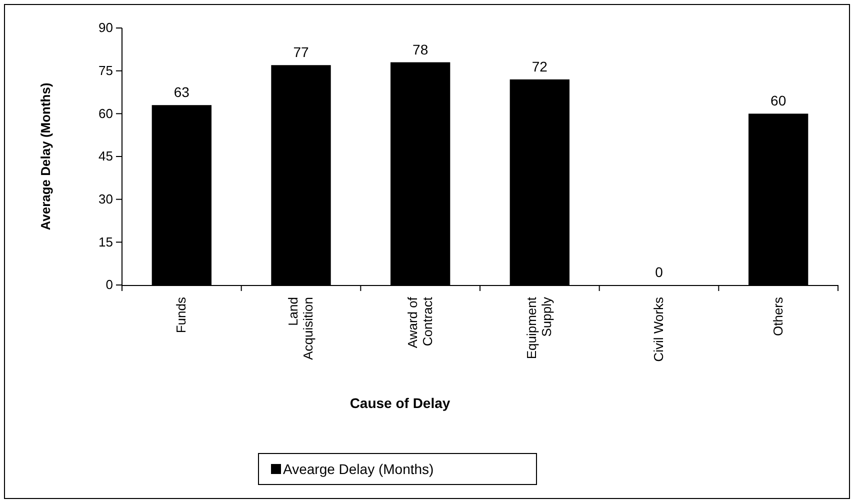 This screenshot has height=504, width=855. I want to click on data-label: 63, so click(182, 92).